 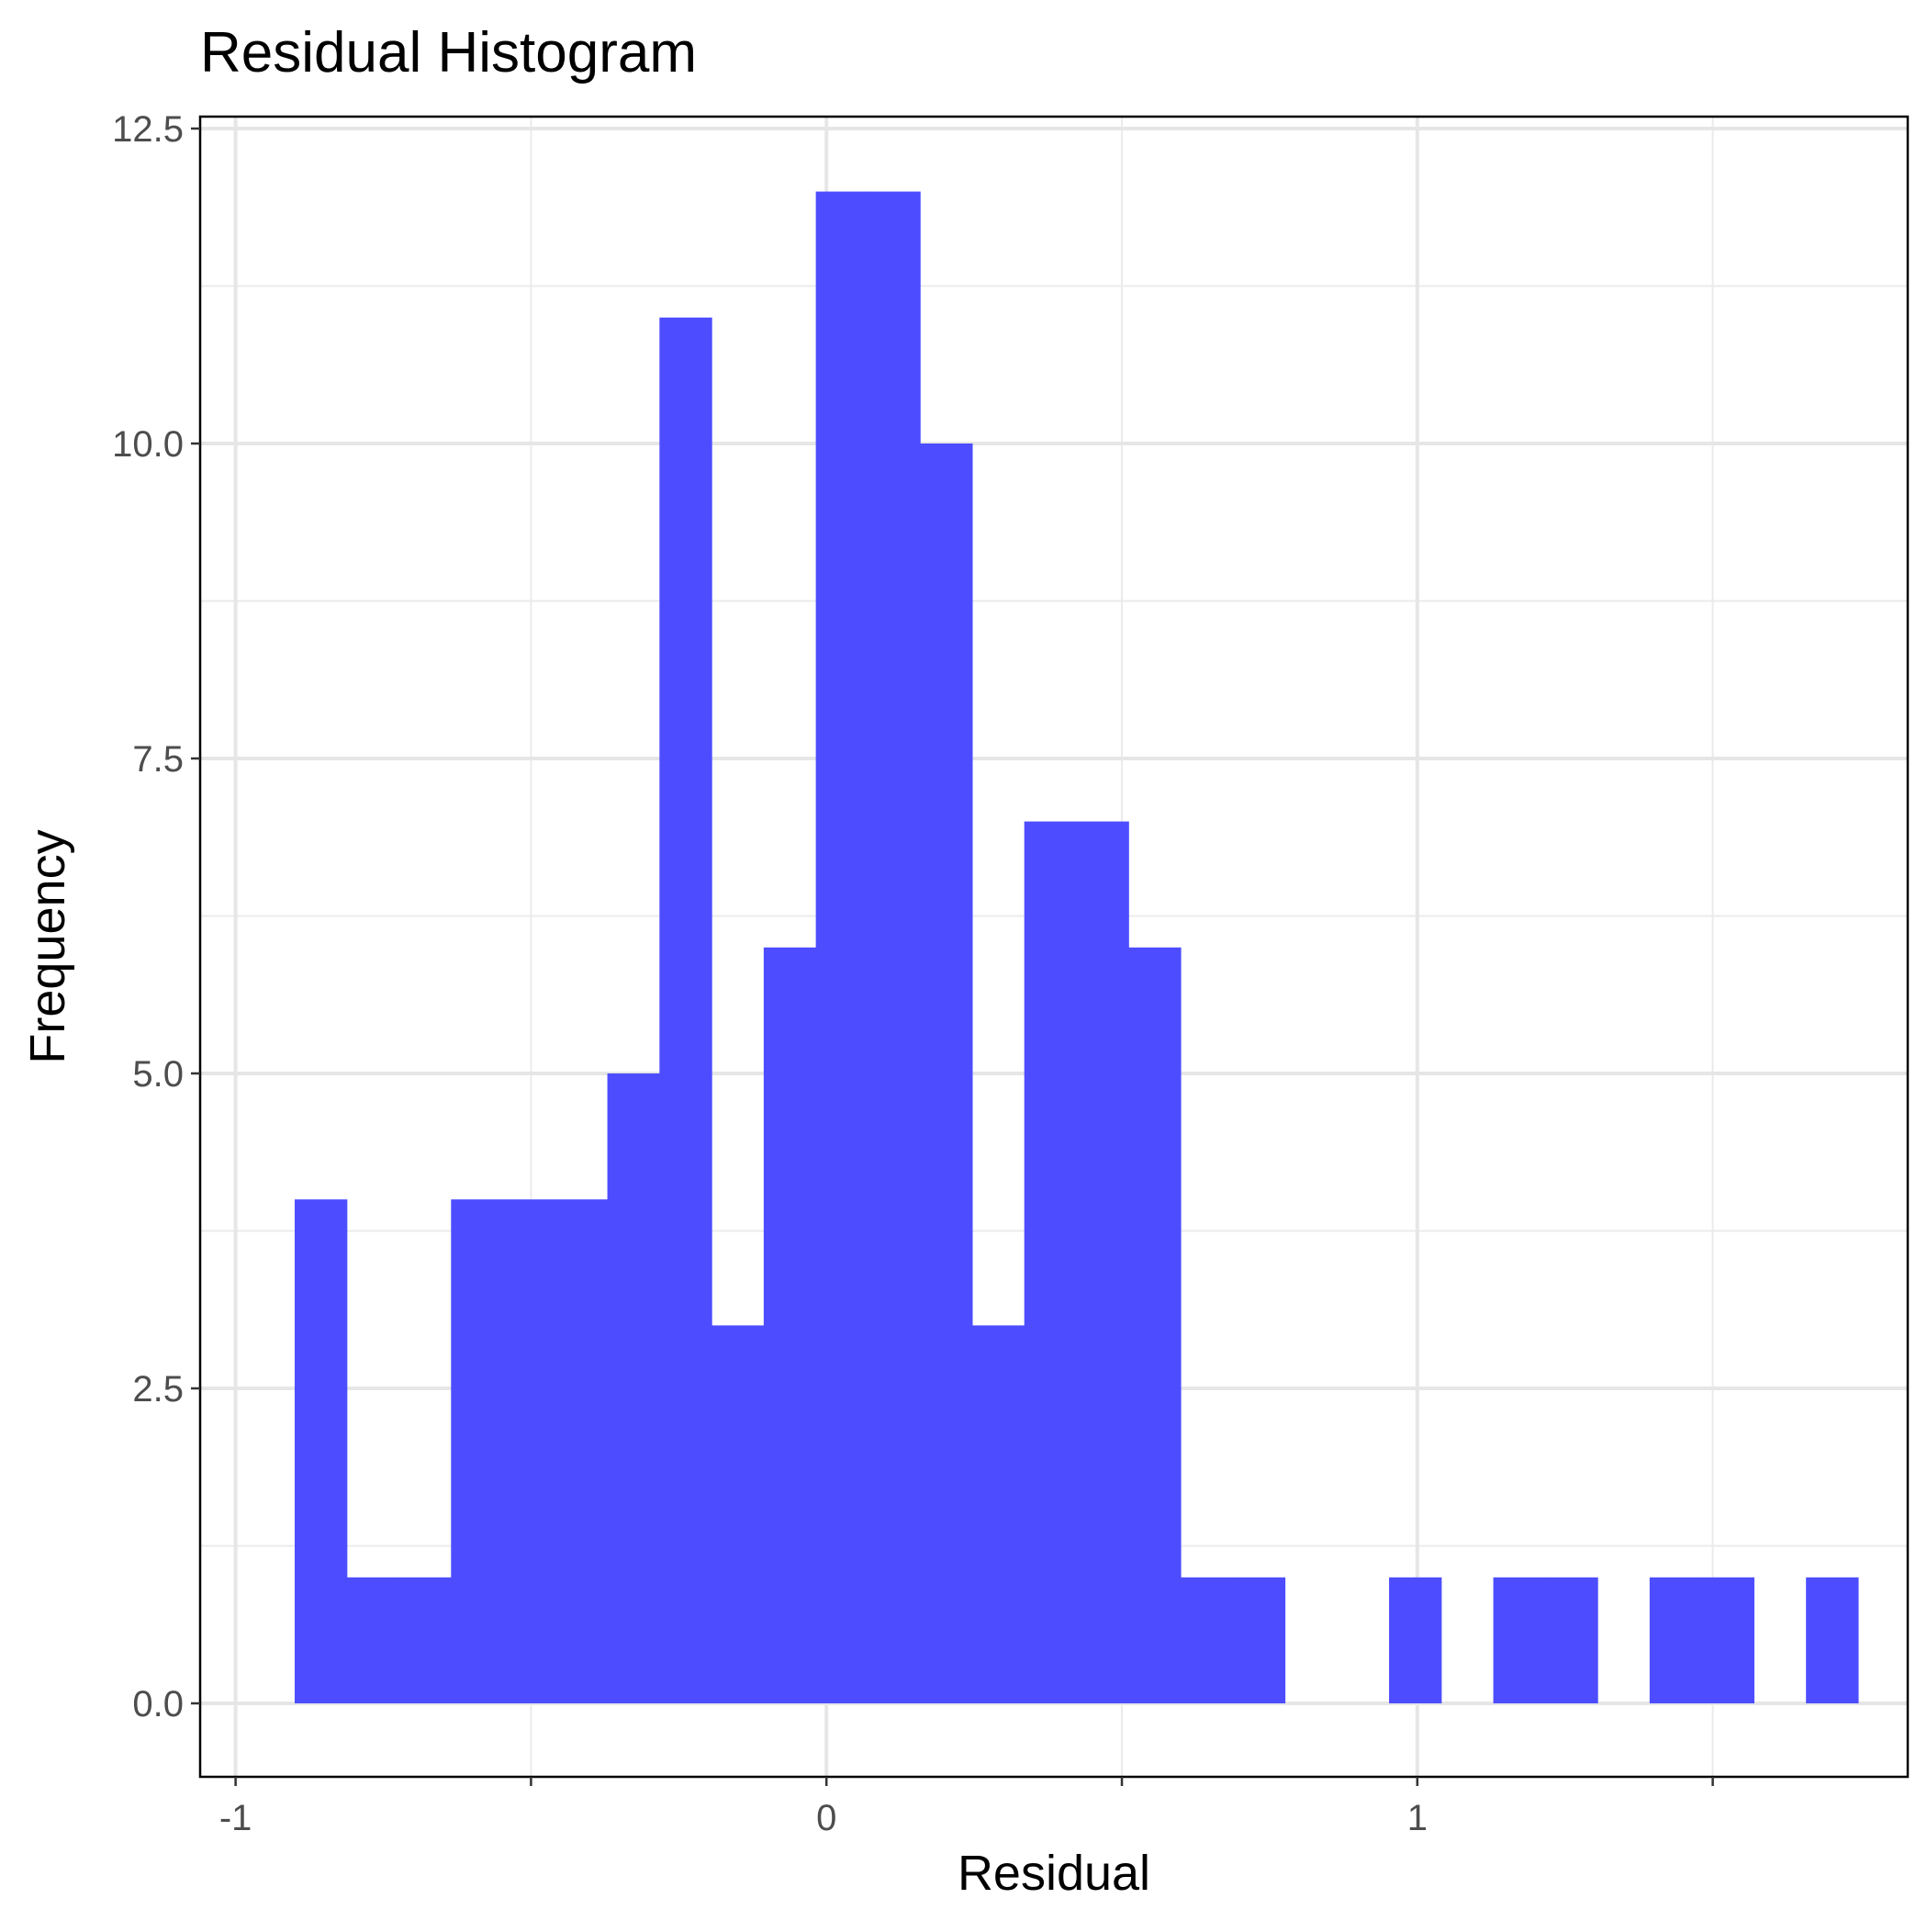 What do you see at coordinates (158, 1704) in the screenshot?
I see `y-tick-label: 0.0` at bounding box center [158, 1704].